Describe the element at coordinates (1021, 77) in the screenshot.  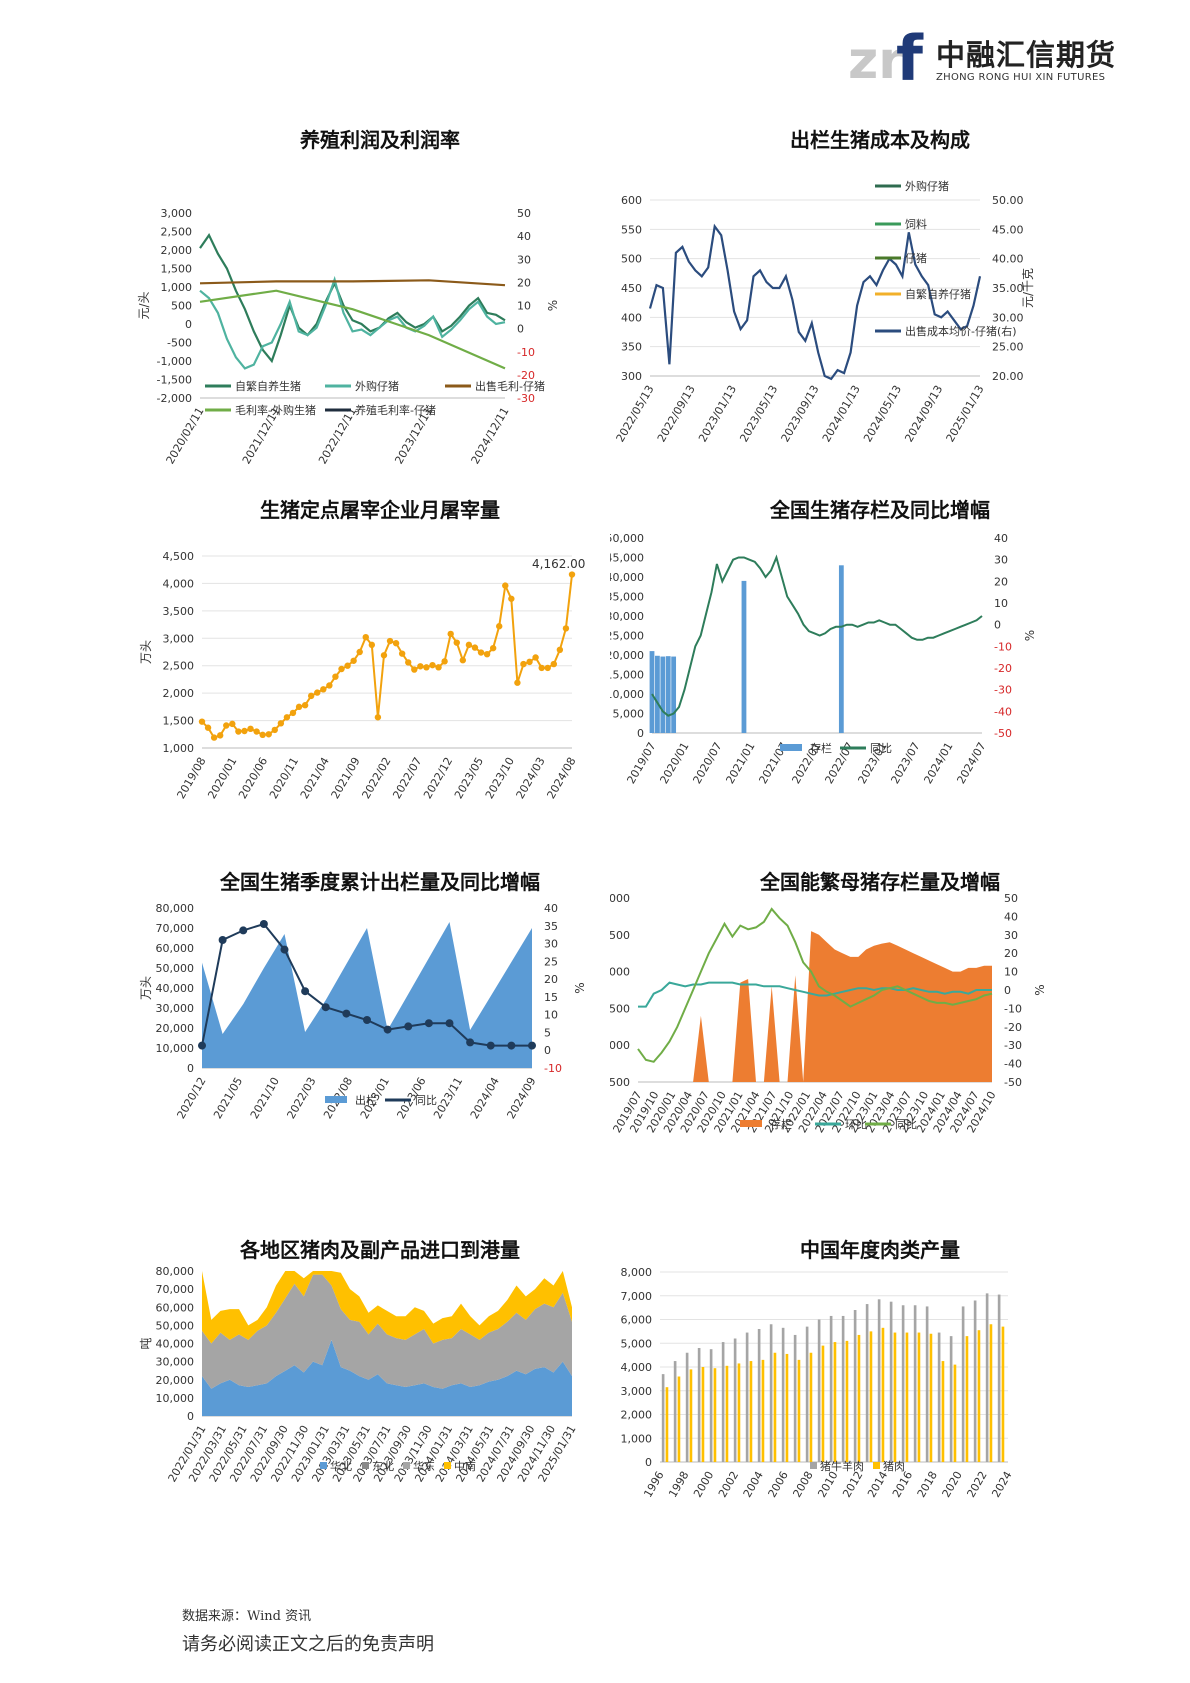
I see `brand-subtitle: ZHONG RONG HUI XIN FUTURES` at that location.